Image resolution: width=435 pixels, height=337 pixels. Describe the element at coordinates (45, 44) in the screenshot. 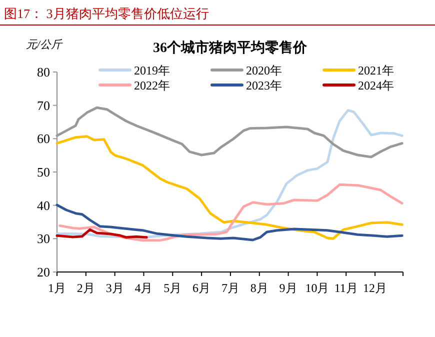

I see `y-axis-title: 元/公斤` at that location.